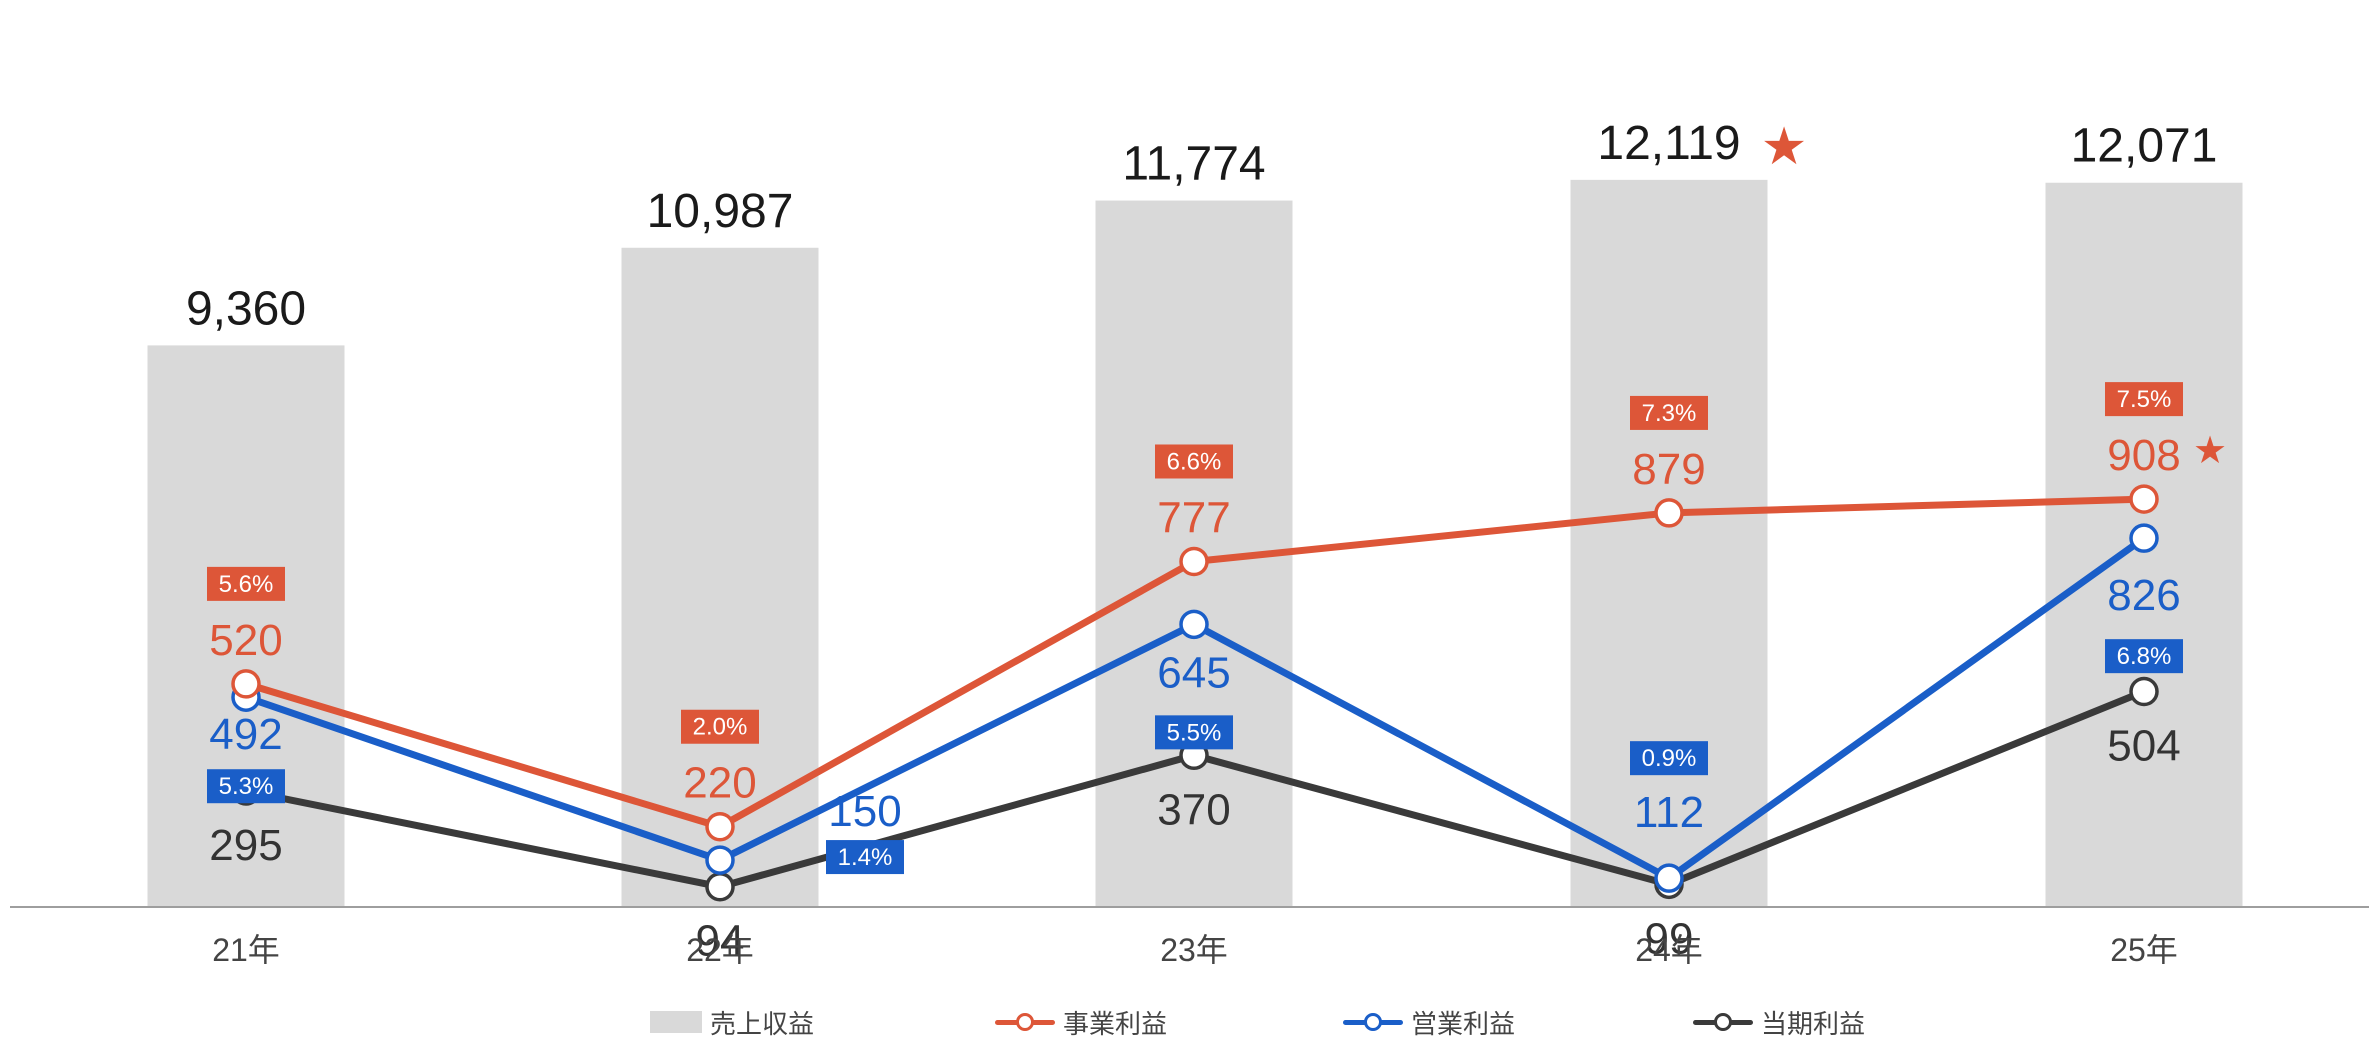  I want to click on legend-item-business: 事業利益, so click(1081, 1022).